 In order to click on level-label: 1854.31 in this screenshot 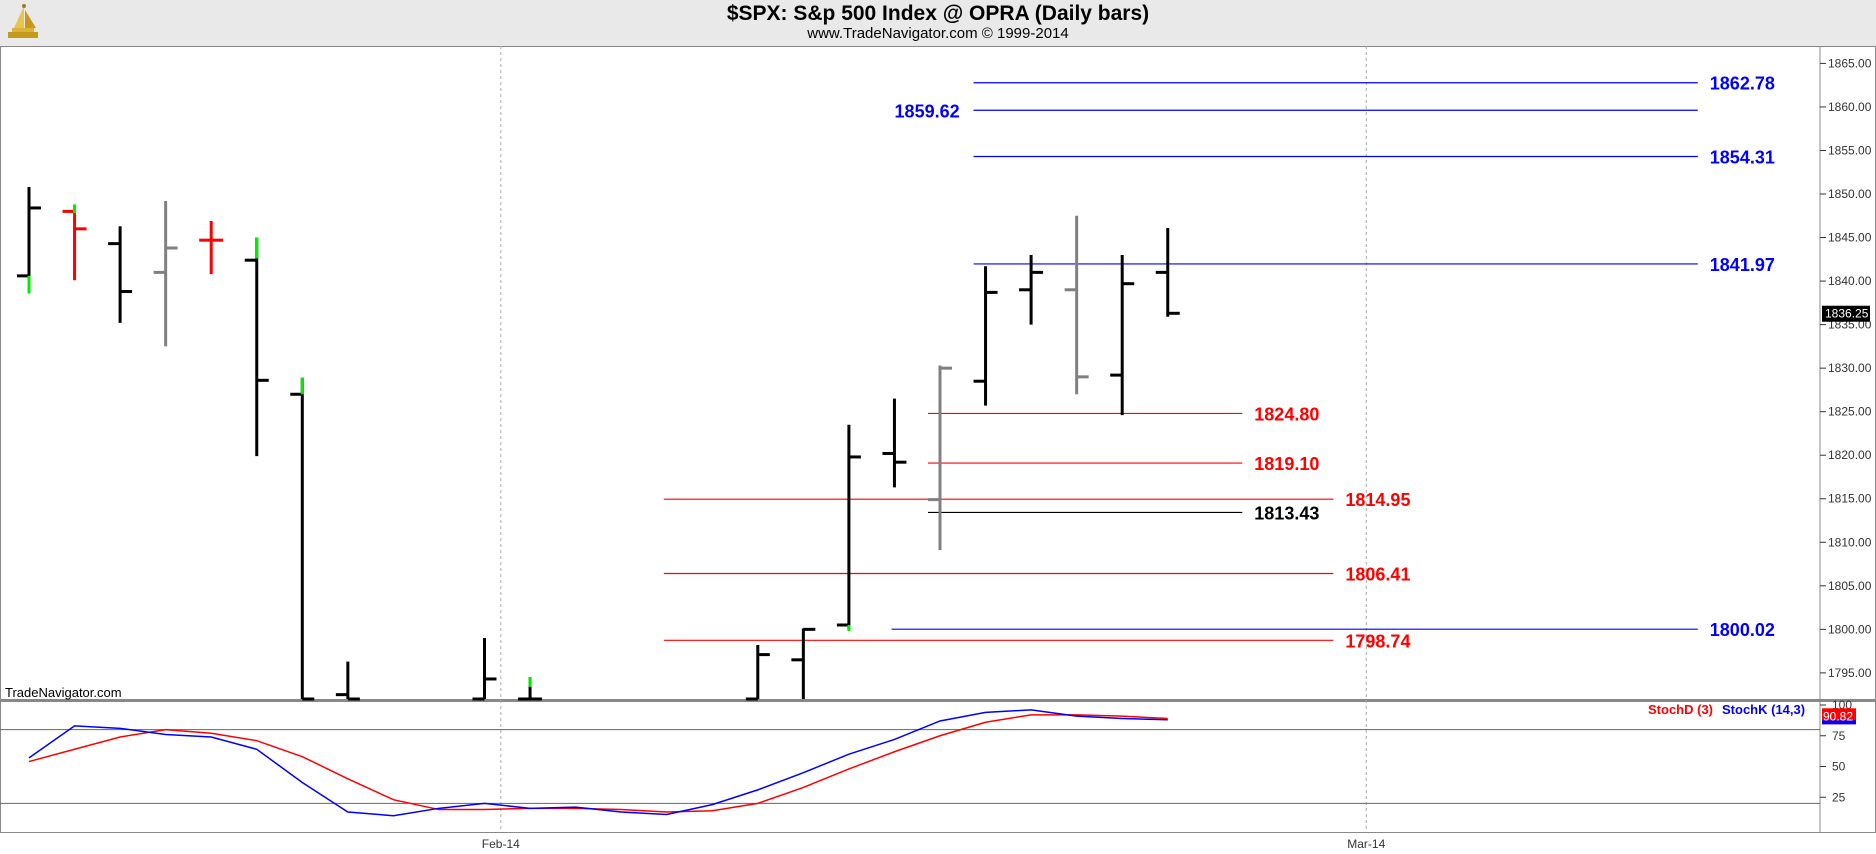, I will do `click(1742, 157)`.